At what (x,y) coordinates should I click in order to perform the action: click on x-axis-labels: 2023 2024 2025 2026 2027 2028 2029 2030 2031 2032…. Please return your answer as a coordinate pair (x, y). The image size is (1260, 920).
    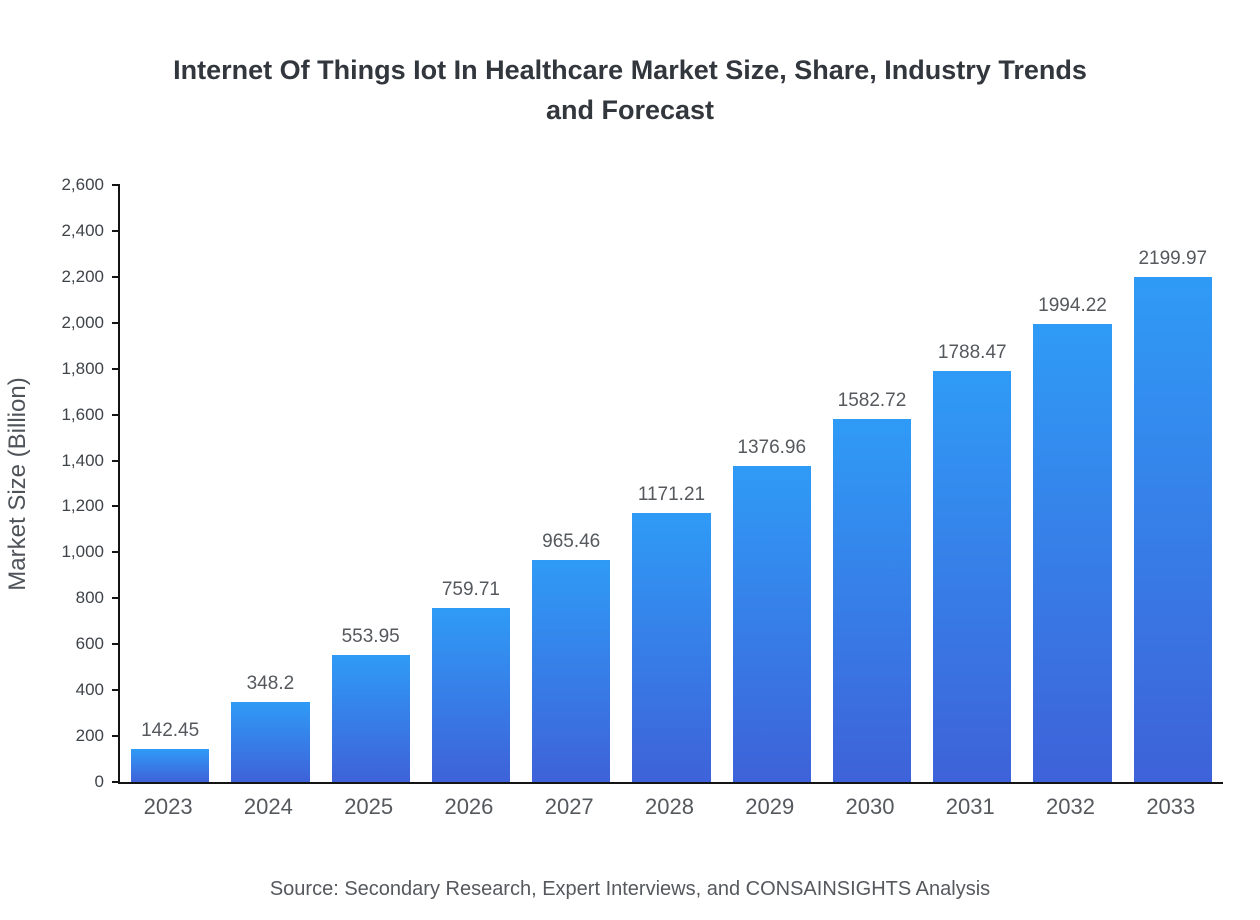
    Looking at the image, I should click on (669, 807).